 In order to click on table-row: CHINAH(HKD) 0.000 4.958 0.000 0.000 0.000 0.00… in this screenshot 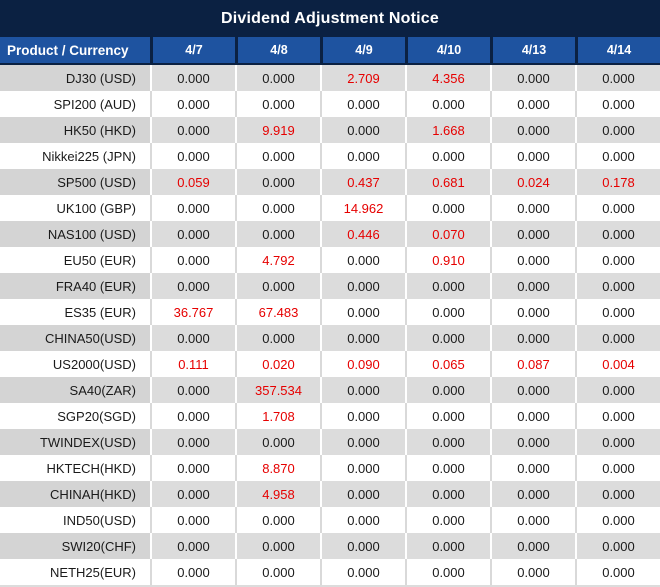, I will do `click(330, 494)`.